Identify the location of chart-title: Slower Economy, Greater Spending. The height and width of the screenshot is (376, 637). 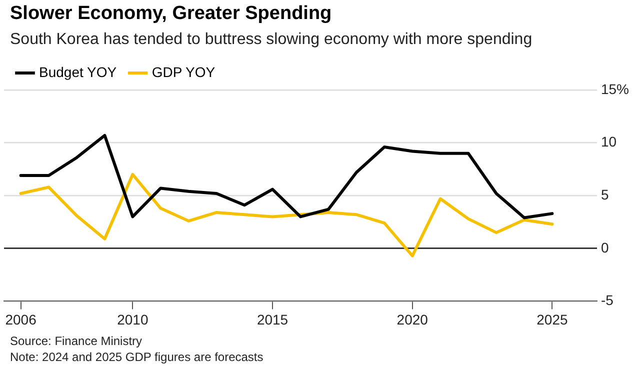
(171, 14).